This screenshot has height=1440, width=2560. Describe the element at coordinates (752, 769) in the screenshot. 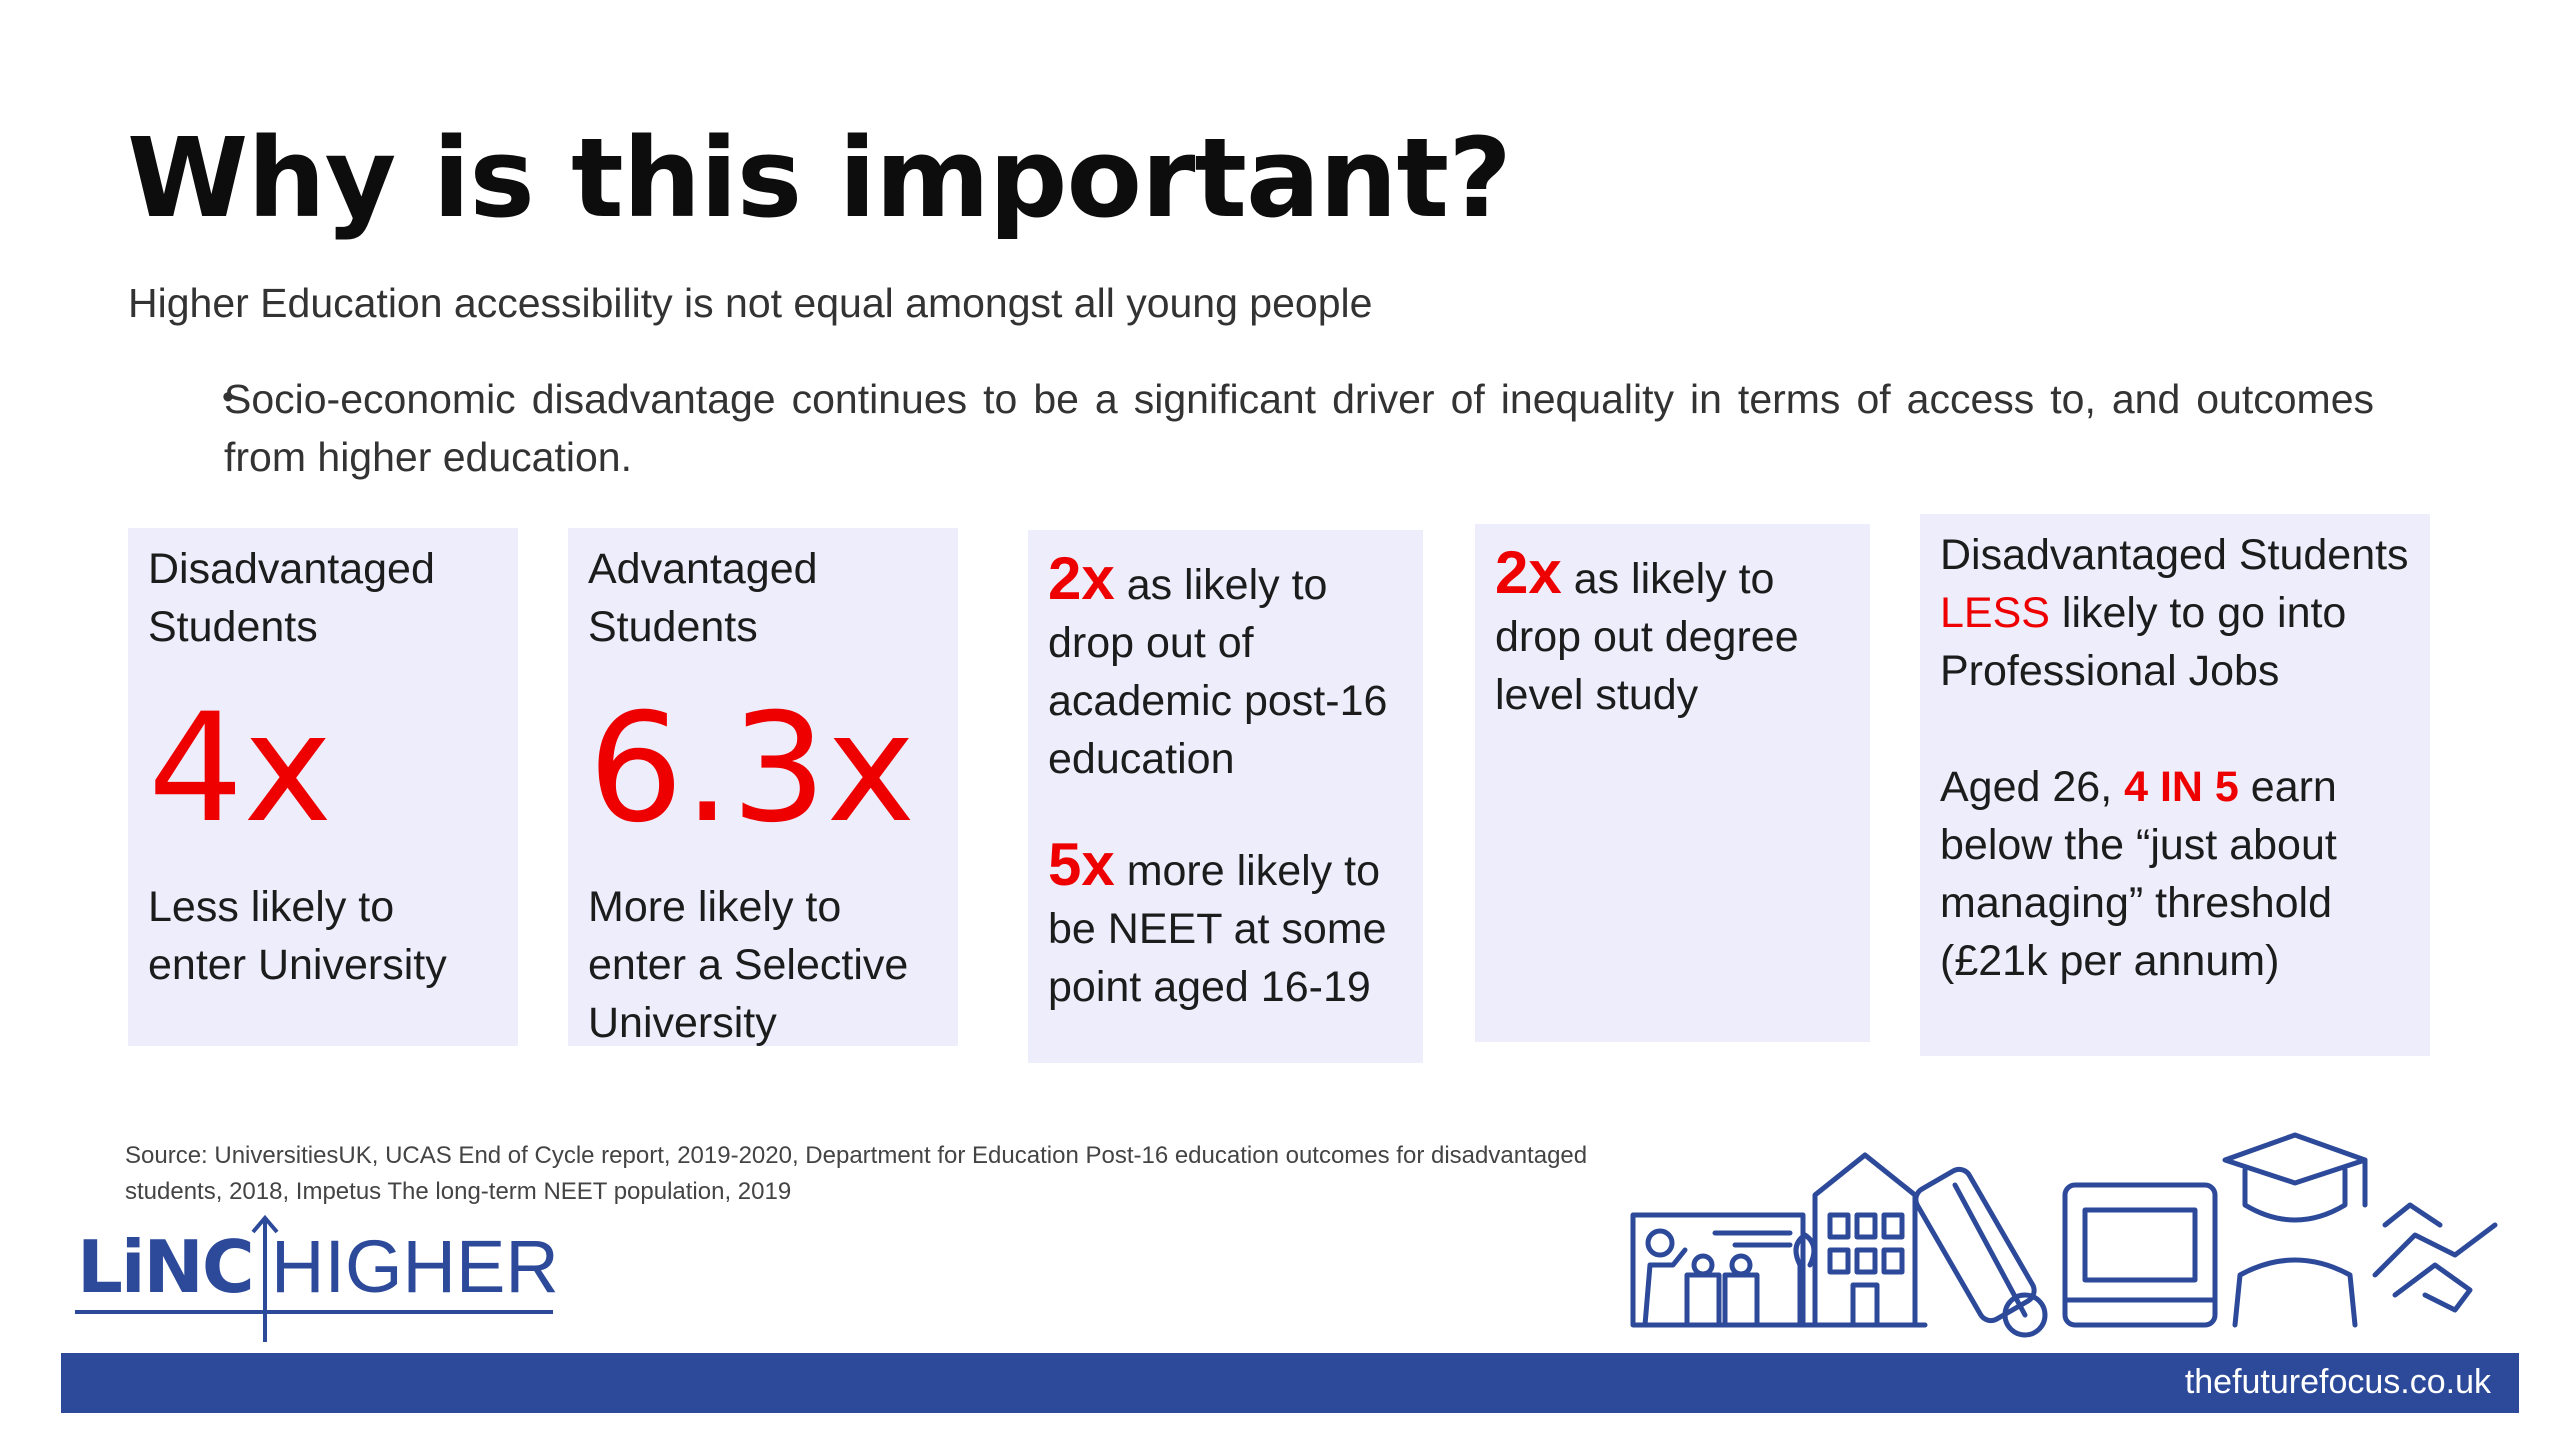

I see `card-figure: 6.3x` at that location.